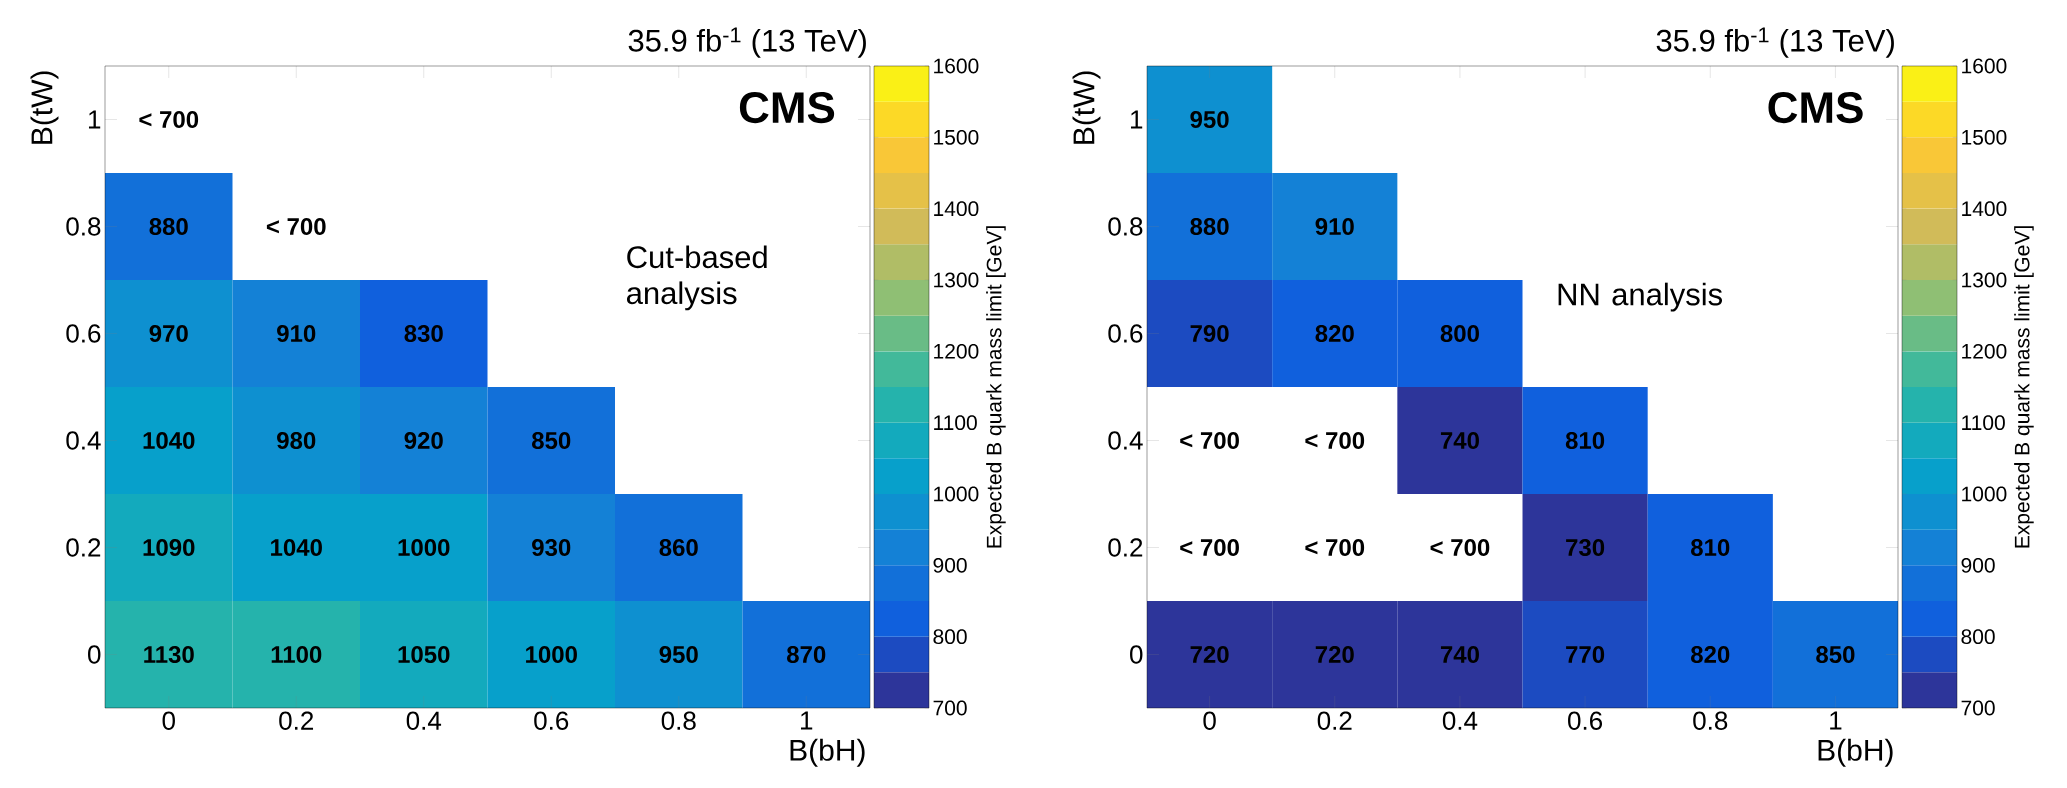  I want to click on data-label: 860, so click(678, 547).